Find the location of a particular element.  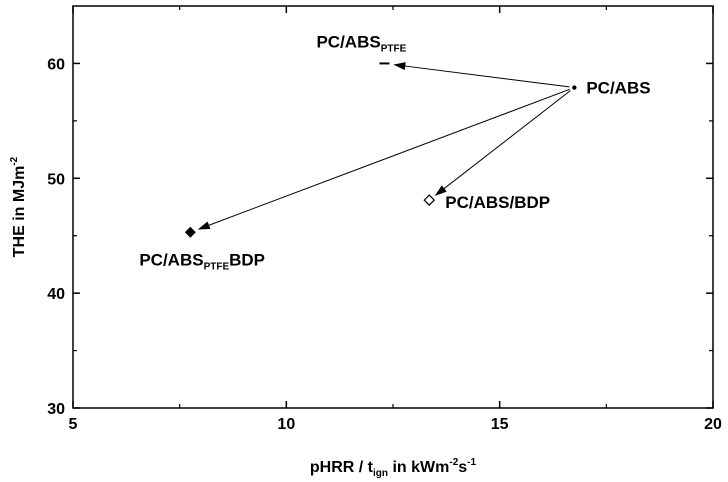

y-axis-title: THE in MJm-2 is located at coordinates (18, 206).